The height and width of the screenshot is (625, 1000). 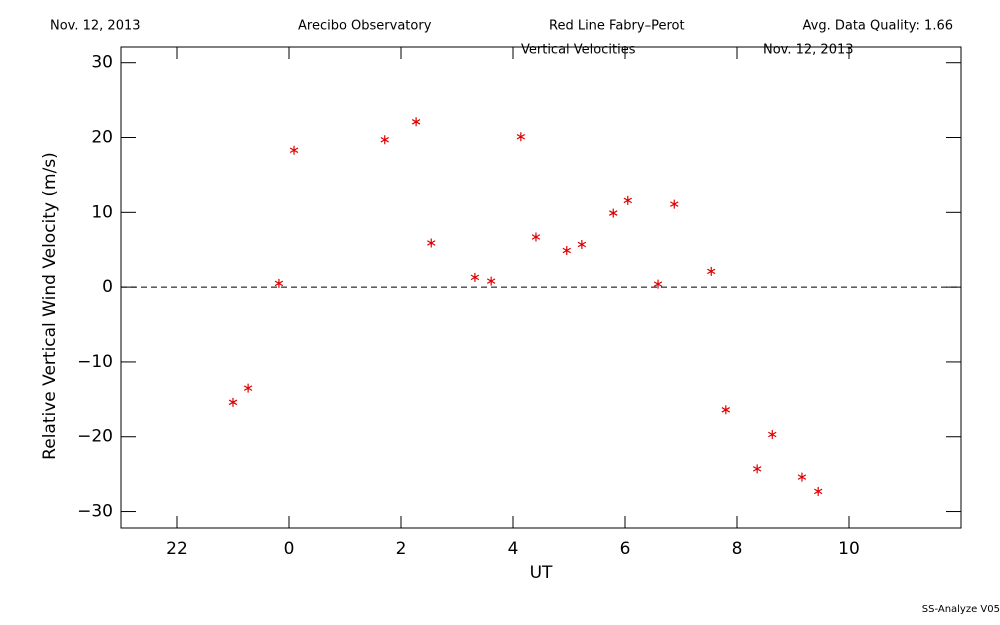 What do you see at coordinates (849, 549) in the screenshot?
I see `x-tick-label: 10` at bounding box center [849, 549].